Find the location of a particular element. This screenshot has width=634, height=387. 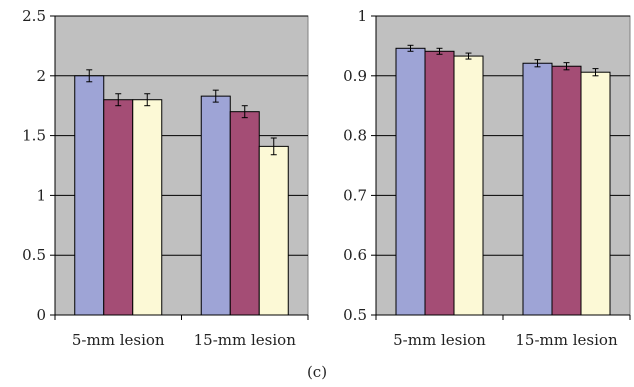

y-tick-label: 0 is located at coordinates (41, 315).